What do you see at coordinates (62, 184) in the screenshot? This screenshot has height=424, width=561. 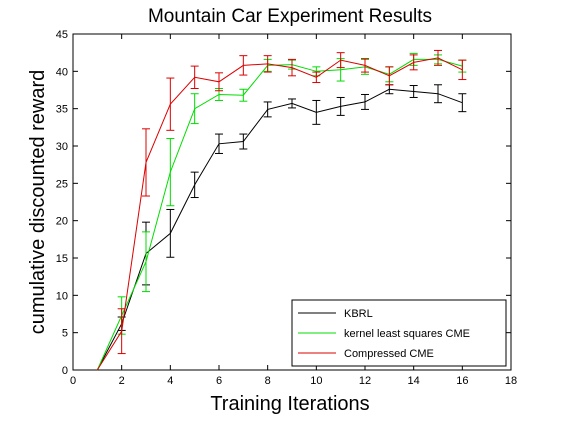 I see `y-tick-label: 25` at bounding box center [62, 184].